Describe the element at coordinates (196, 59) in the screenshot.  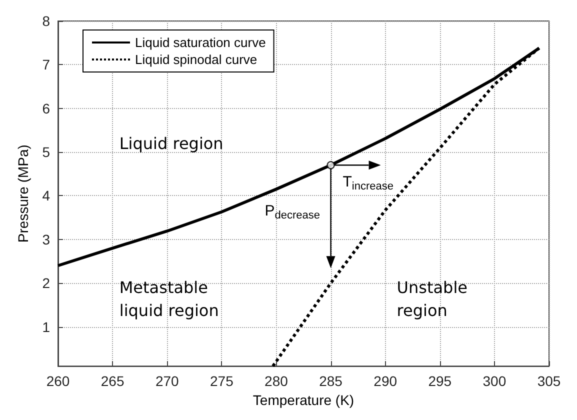
I see `legend-label: Liquid spinodal curve` at that location.